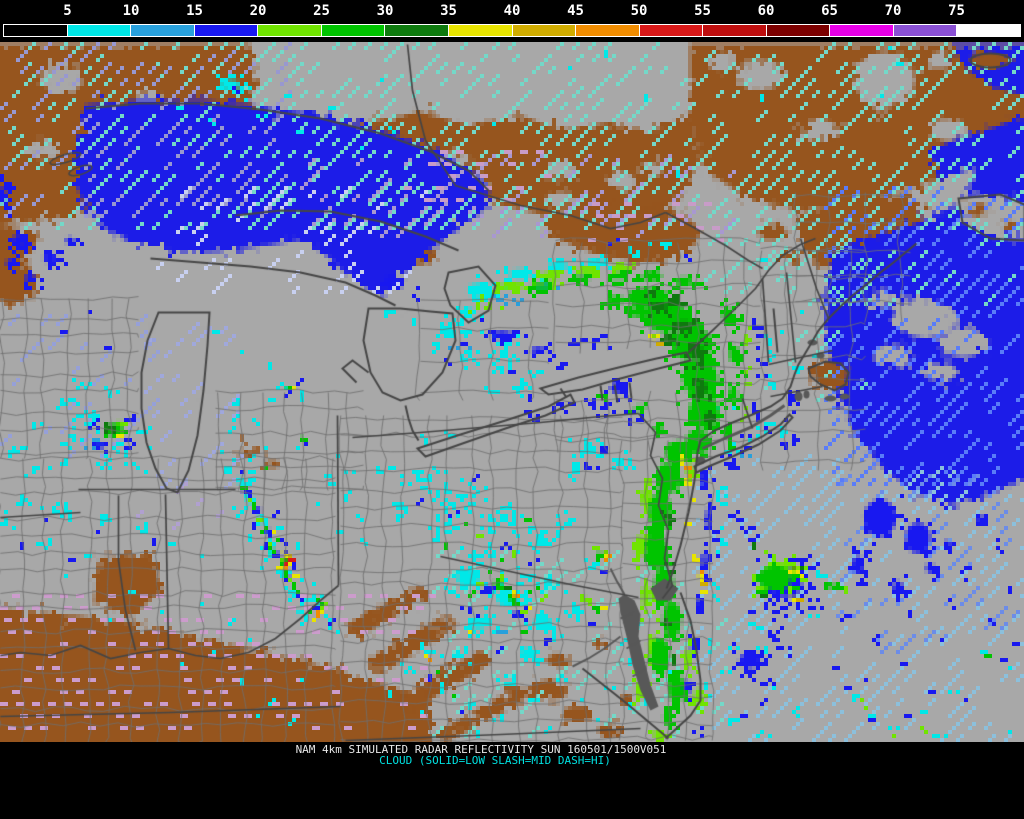  Describe the element at coordinates (639, 11) in the screenshot. I see `colorbar-tick-label: 50` at that location.